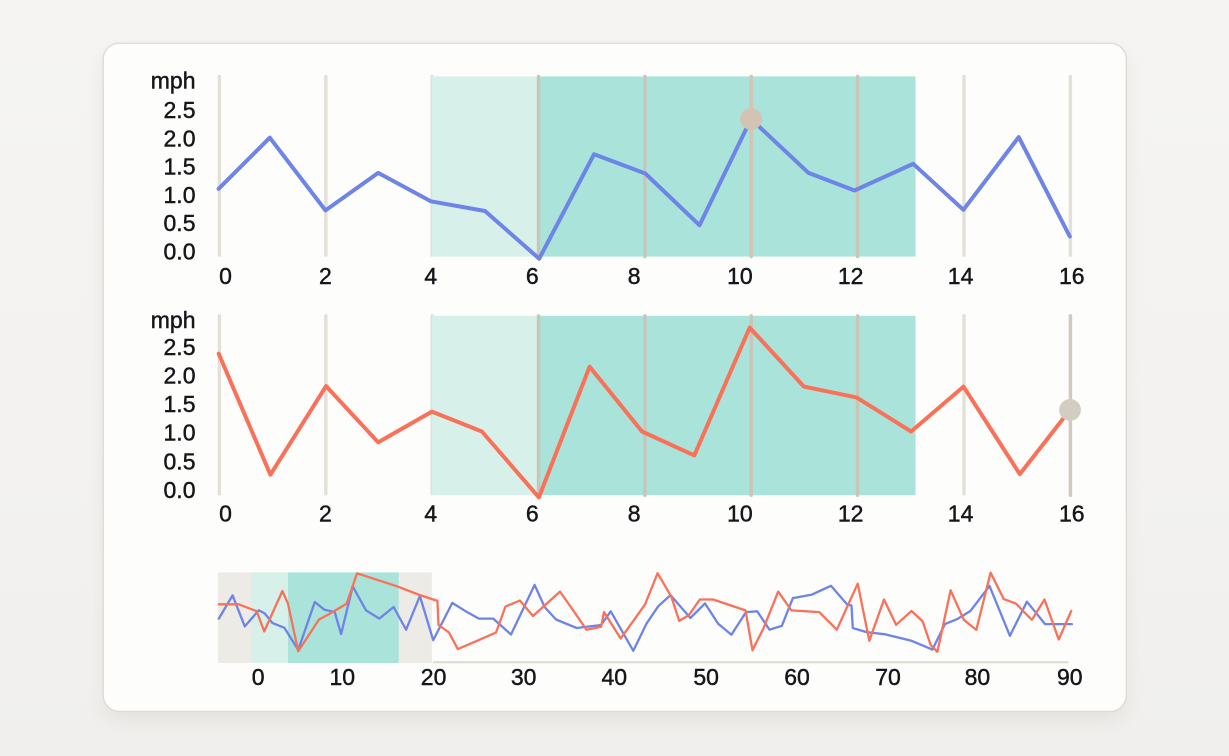 This screenshot has height=756, width=1229. Describe the element at coordinates (797, 677) in the screenshot. I see `svg-text: 60` at that location.